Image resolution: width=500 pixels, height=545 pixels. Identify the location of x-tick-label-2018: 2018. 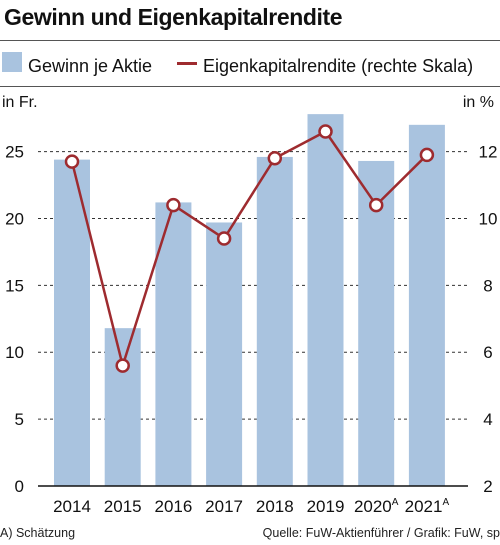
(275, 506).